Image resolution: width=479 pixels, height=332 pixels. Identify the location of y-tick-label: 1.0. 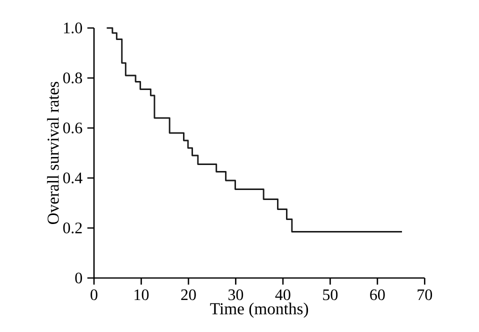
(73, 28).